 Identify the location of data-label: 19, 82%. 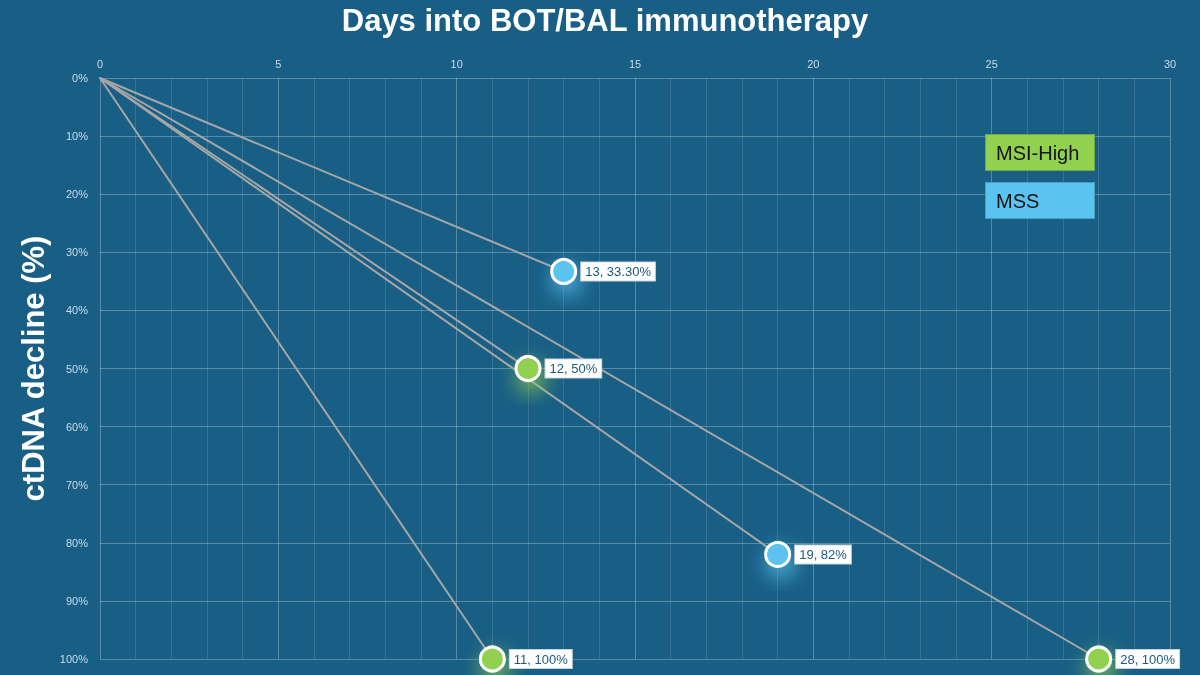
(823, 554).